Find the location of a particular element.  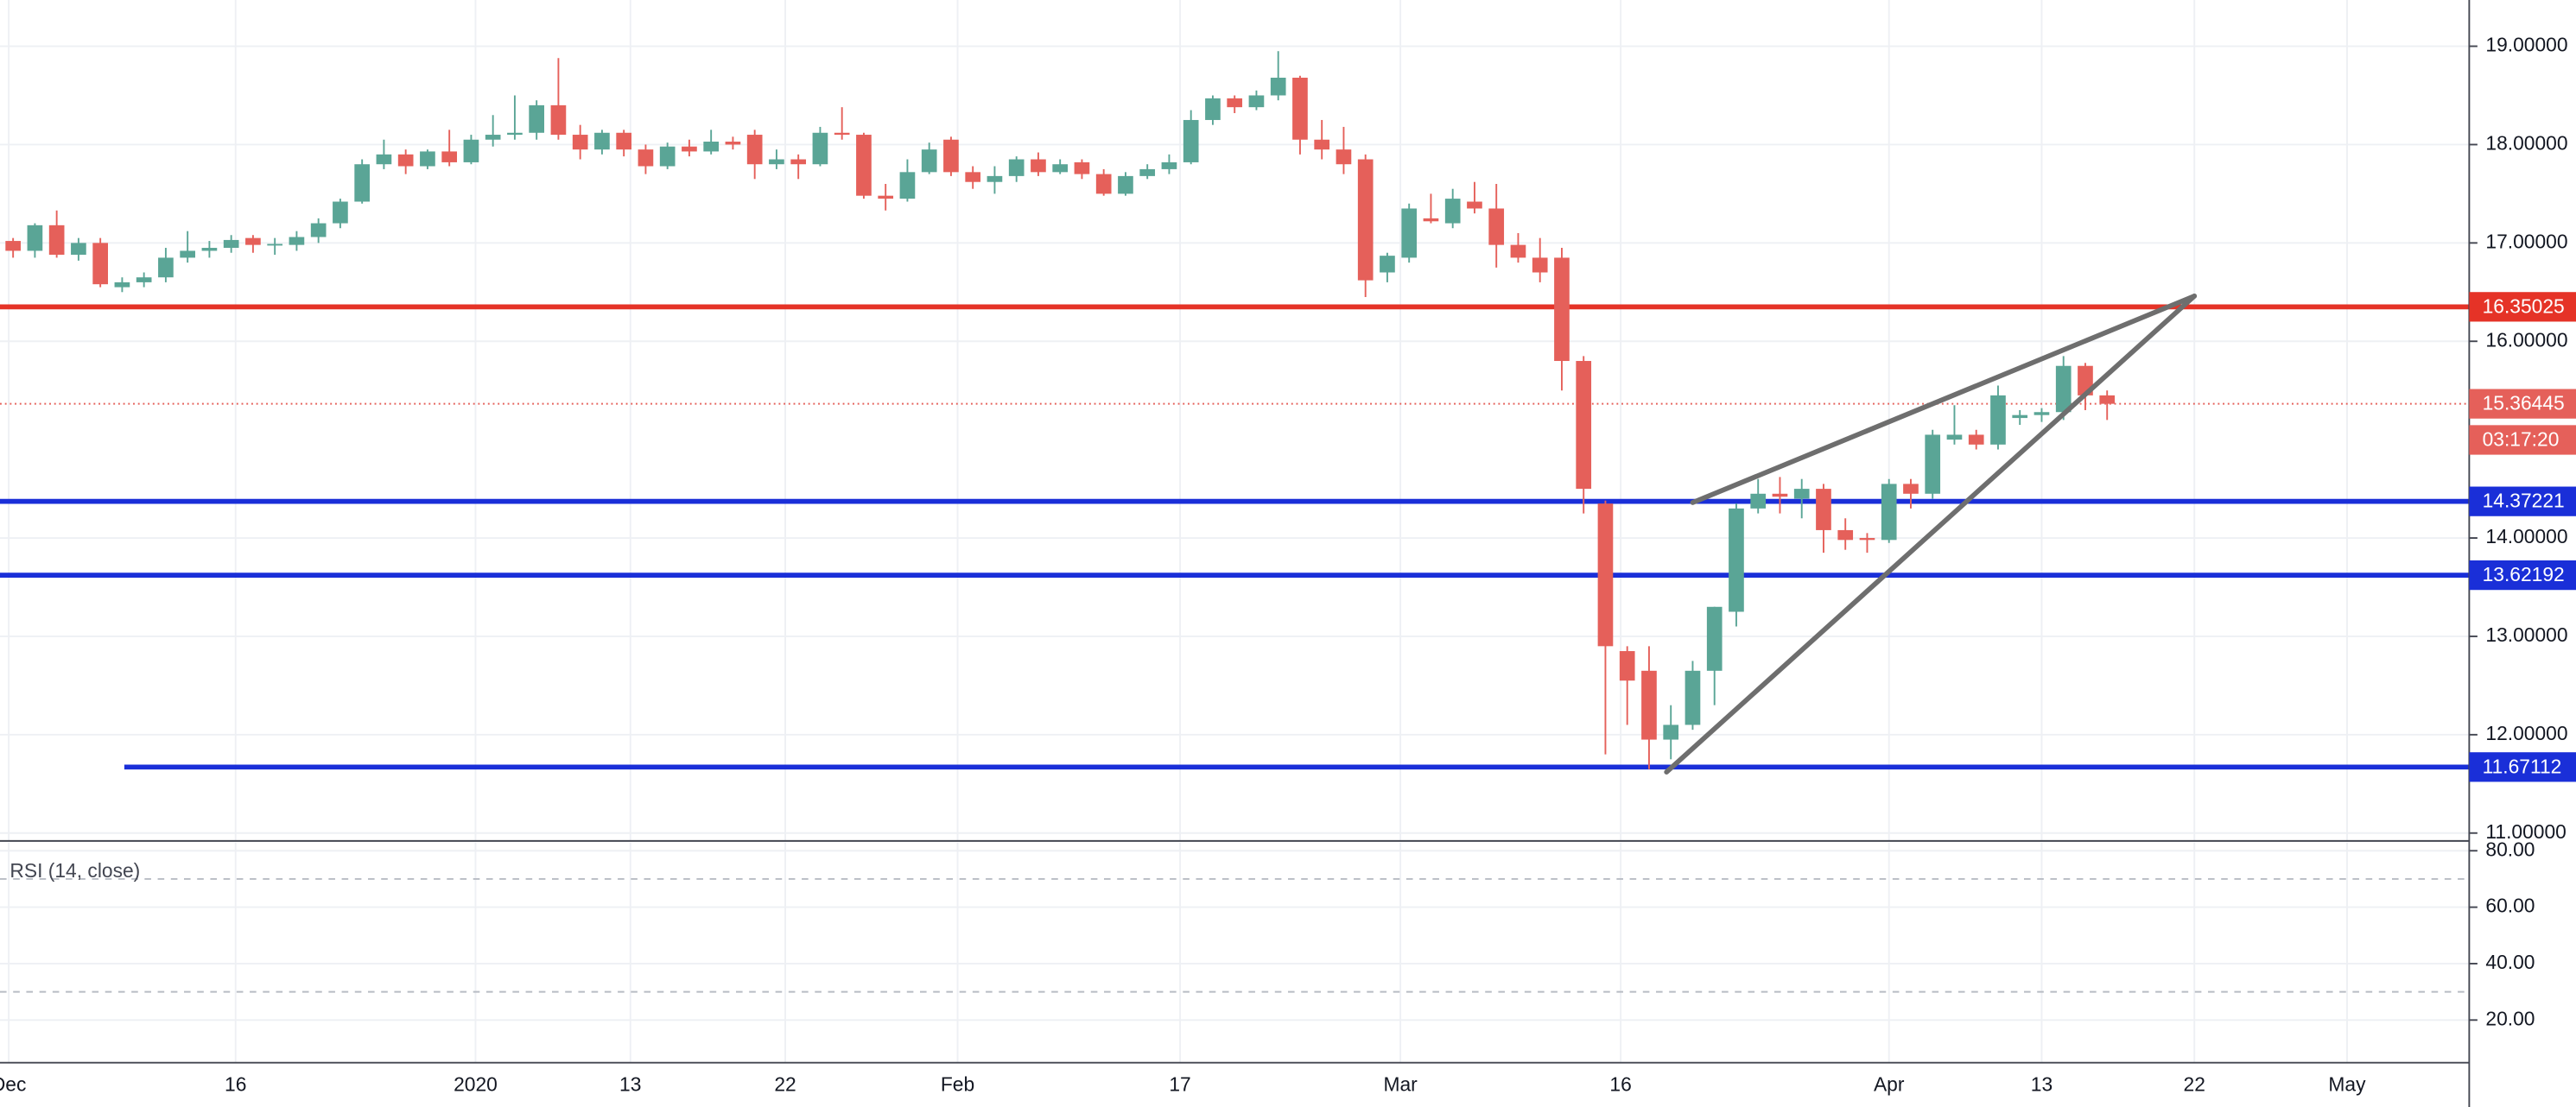

level-label: 14.37221 is located at coordinates (2524, 501).